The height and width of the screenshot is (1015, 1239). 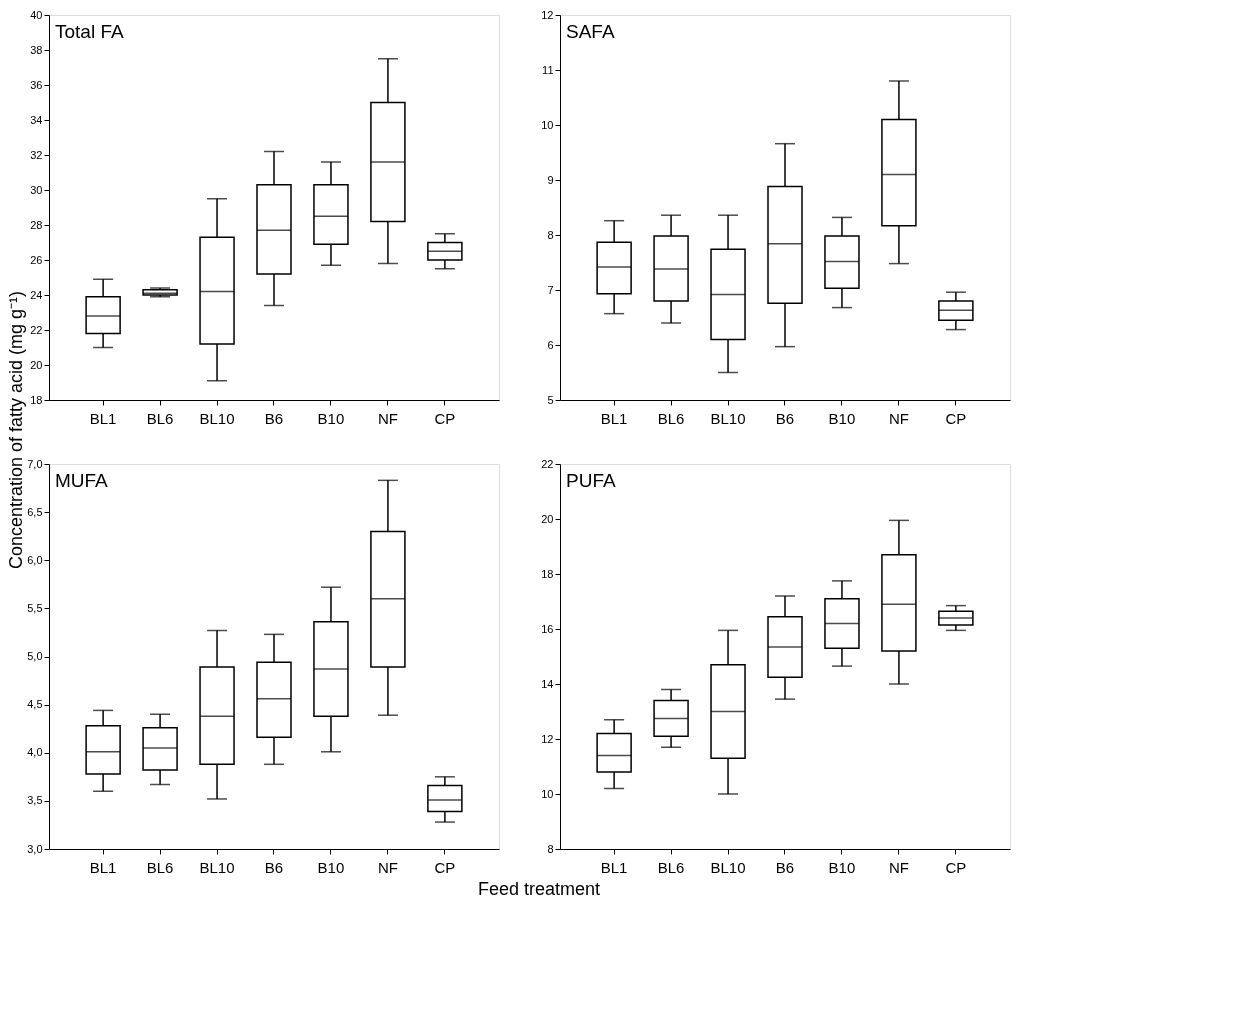 I want to click on y-tick-label: 6,0, so click(x=35, y=559).